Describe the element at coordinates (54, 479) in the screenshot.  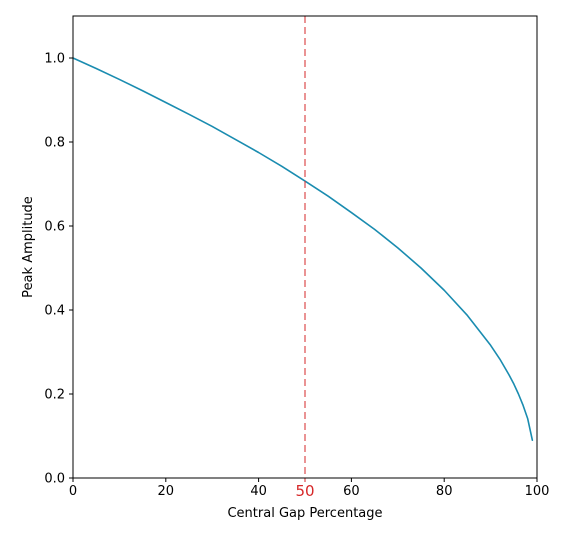
I see `y-tick-label: 0.0` at that location.